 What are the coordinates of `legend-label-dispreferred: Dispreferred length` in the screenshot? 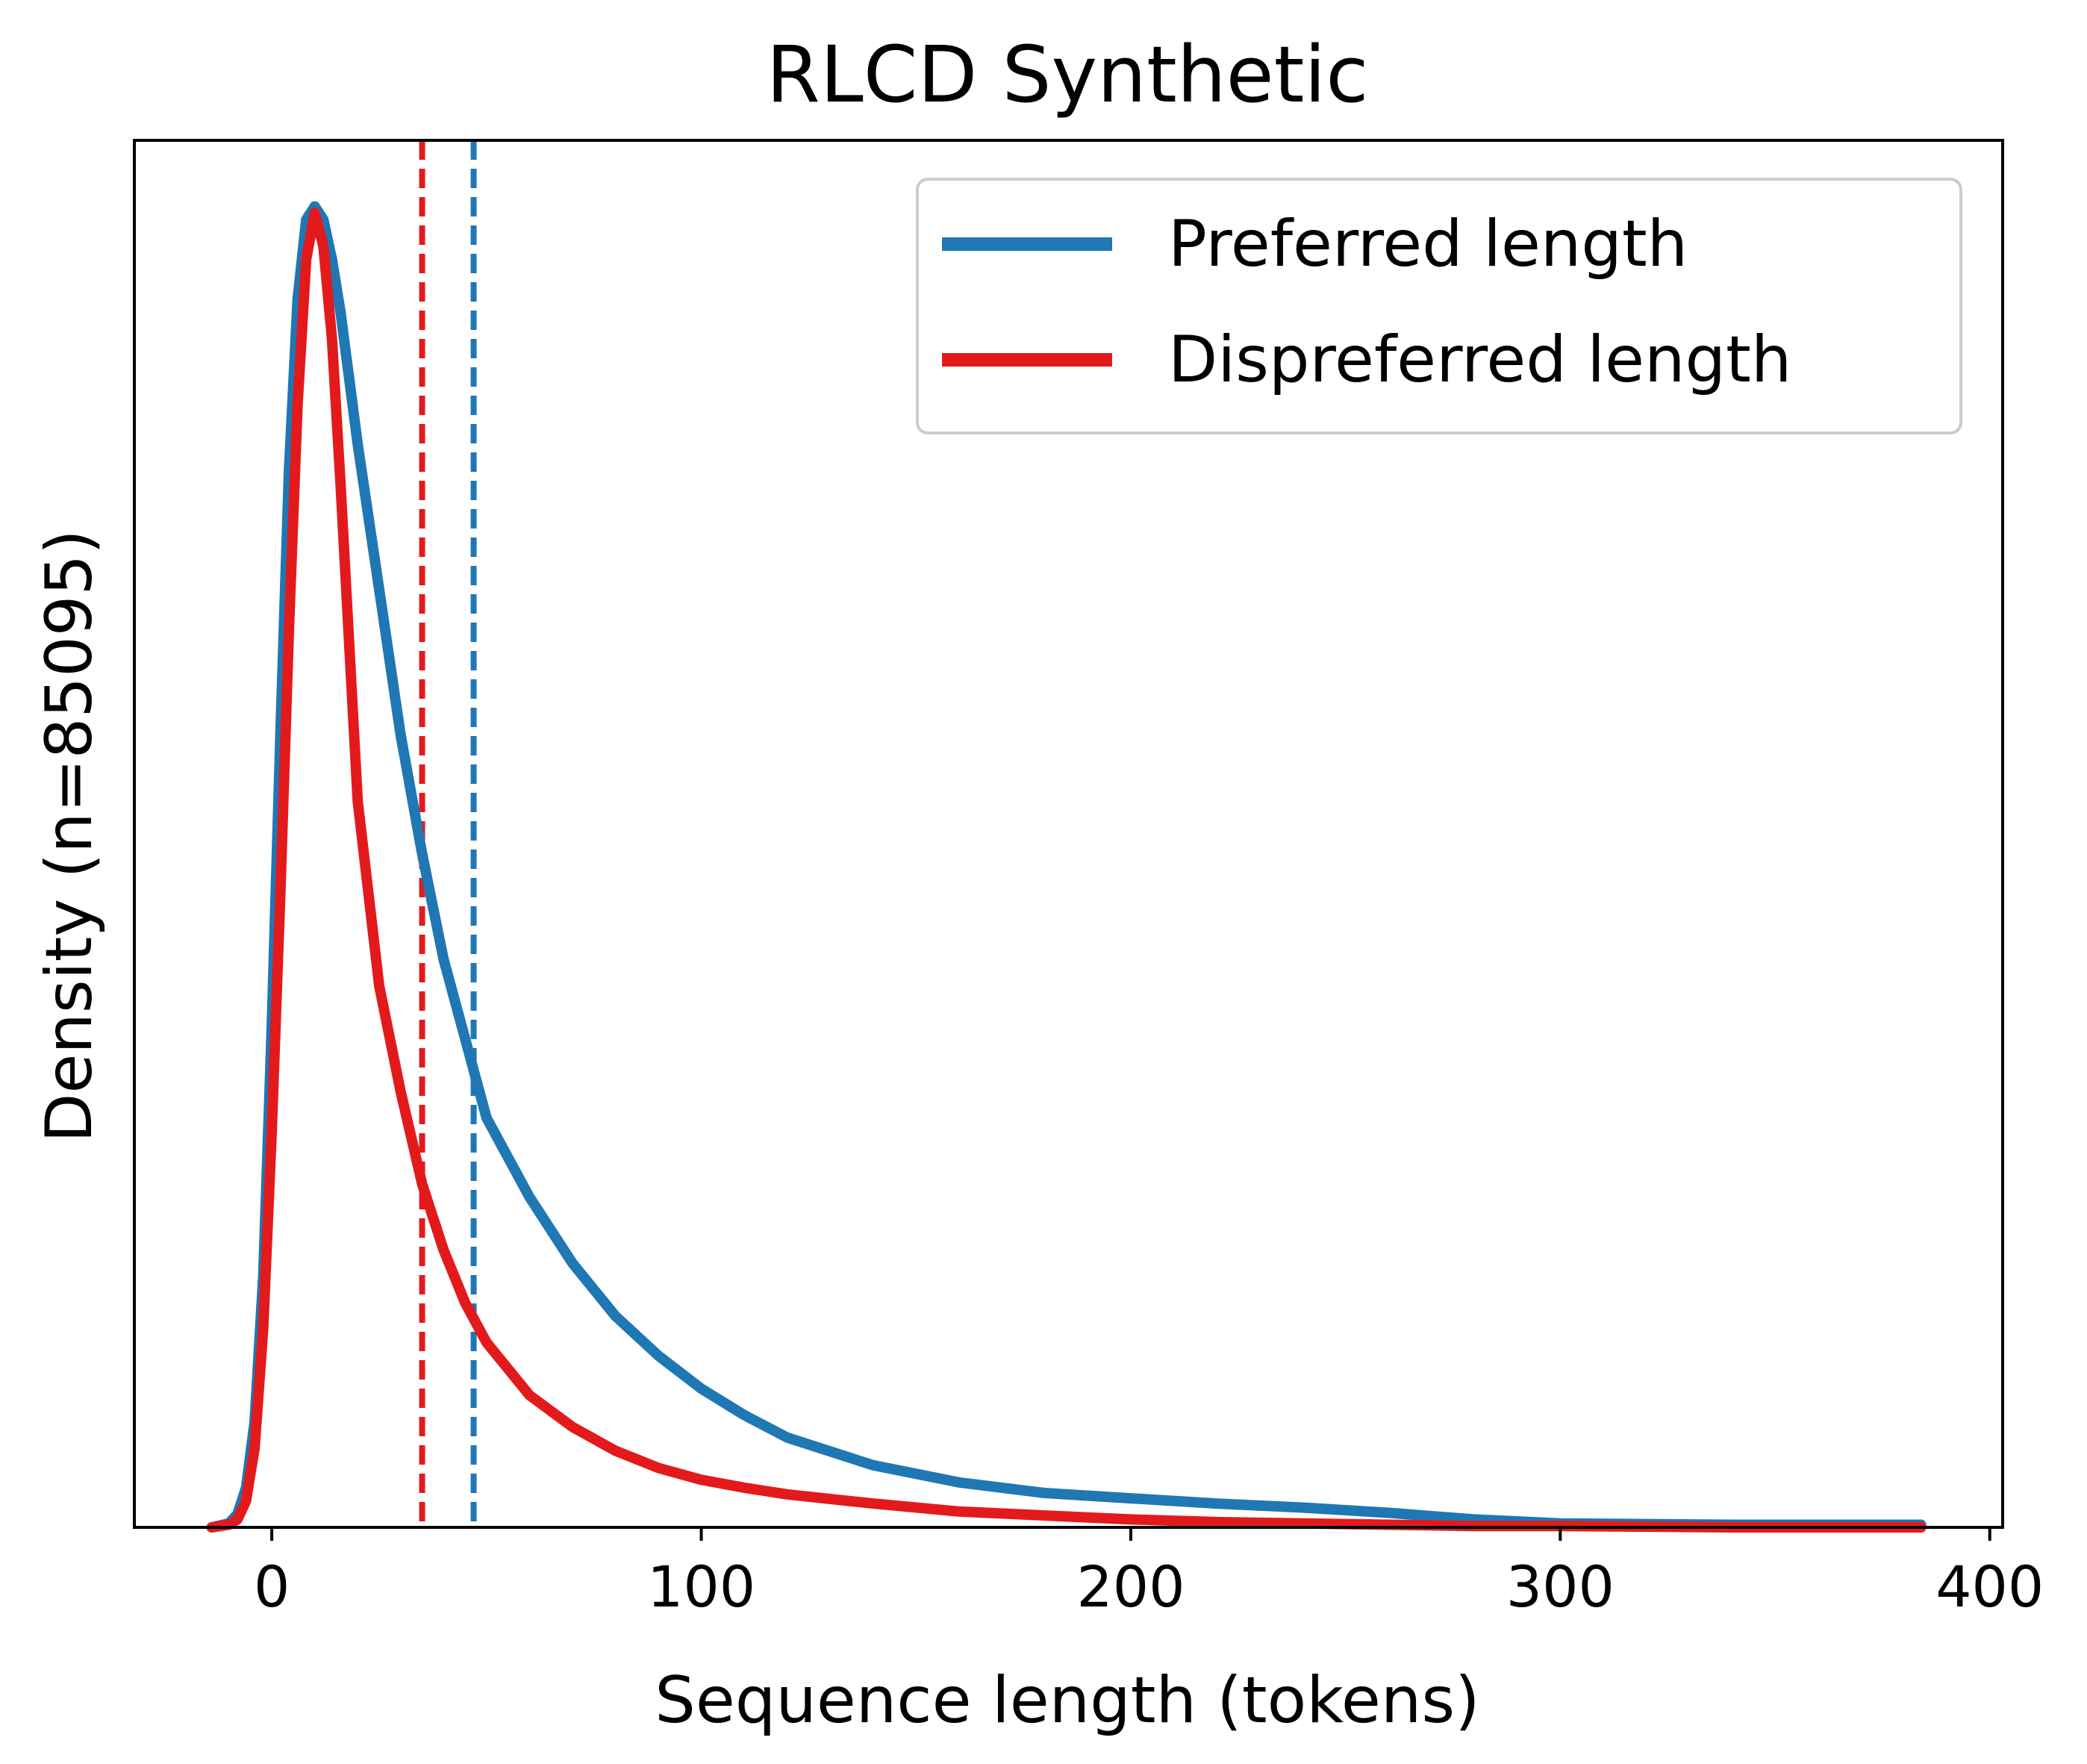 It's located at (1479, 359).